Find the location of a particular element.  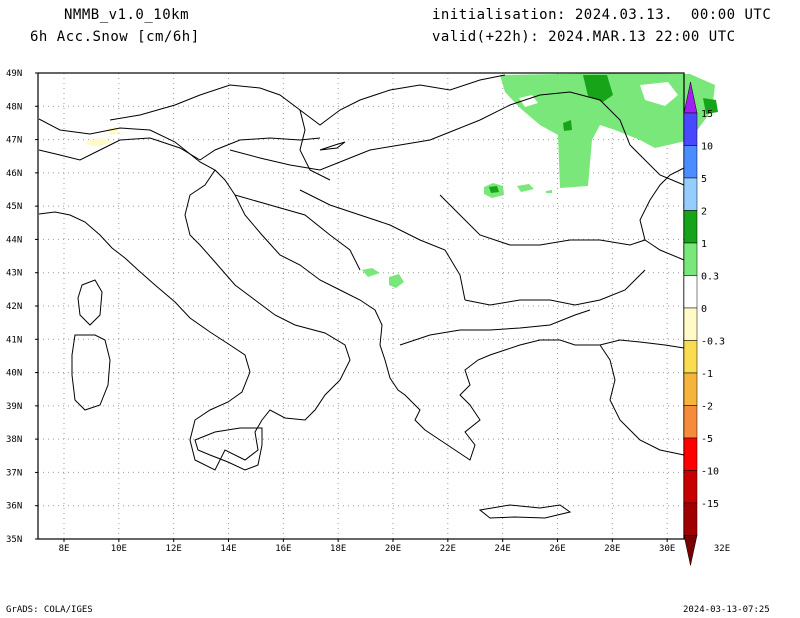

danube-segment is located at coordinates (315, 145).